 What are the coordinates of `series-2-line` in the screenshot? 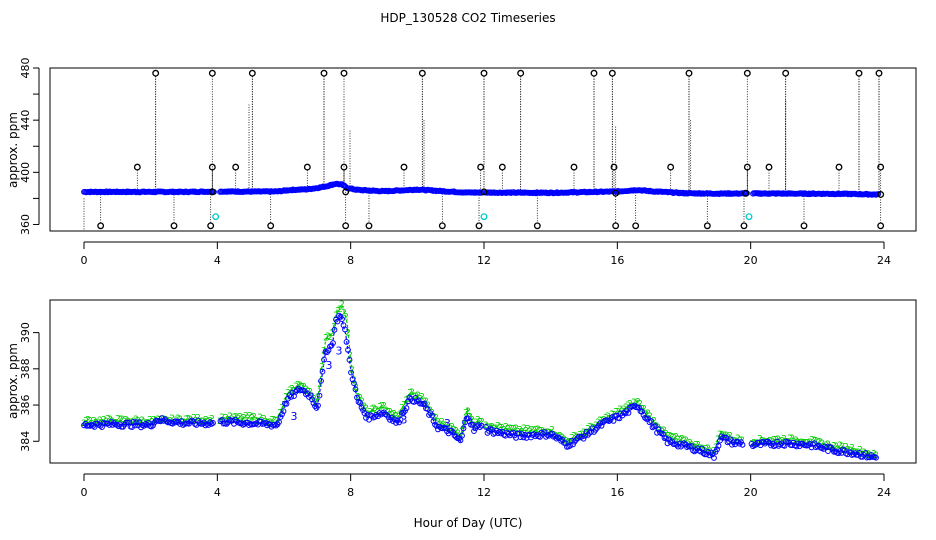 It's located at (350, 370).